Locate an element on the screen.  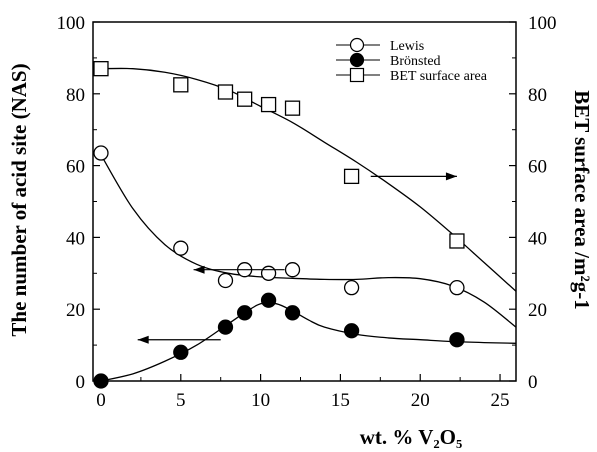
x-tick-label: 15 is located at coordinates (340, 400).